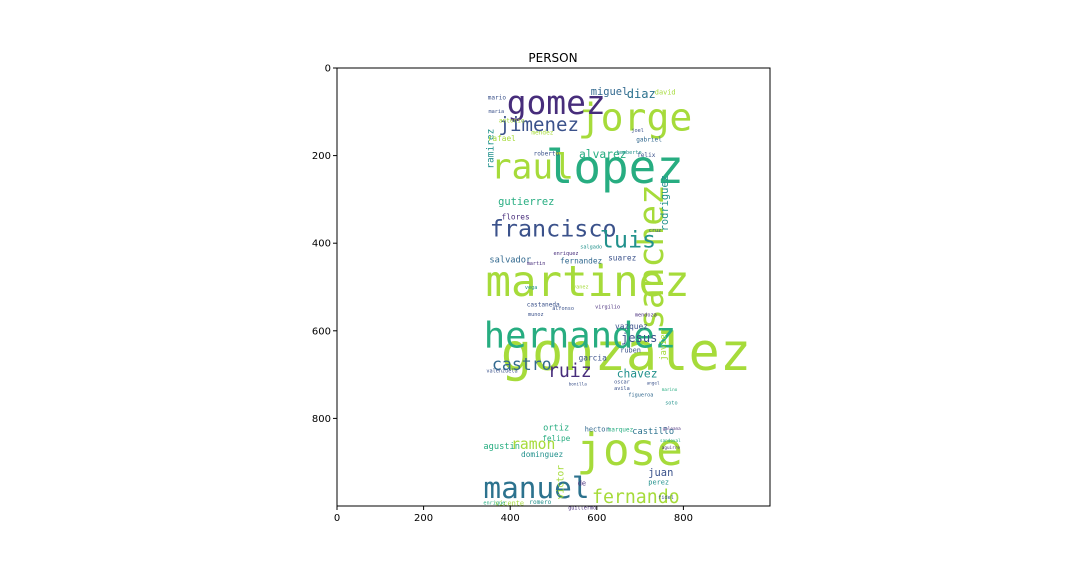  I want to click on word-marquez: marquez, so click(621, 430).